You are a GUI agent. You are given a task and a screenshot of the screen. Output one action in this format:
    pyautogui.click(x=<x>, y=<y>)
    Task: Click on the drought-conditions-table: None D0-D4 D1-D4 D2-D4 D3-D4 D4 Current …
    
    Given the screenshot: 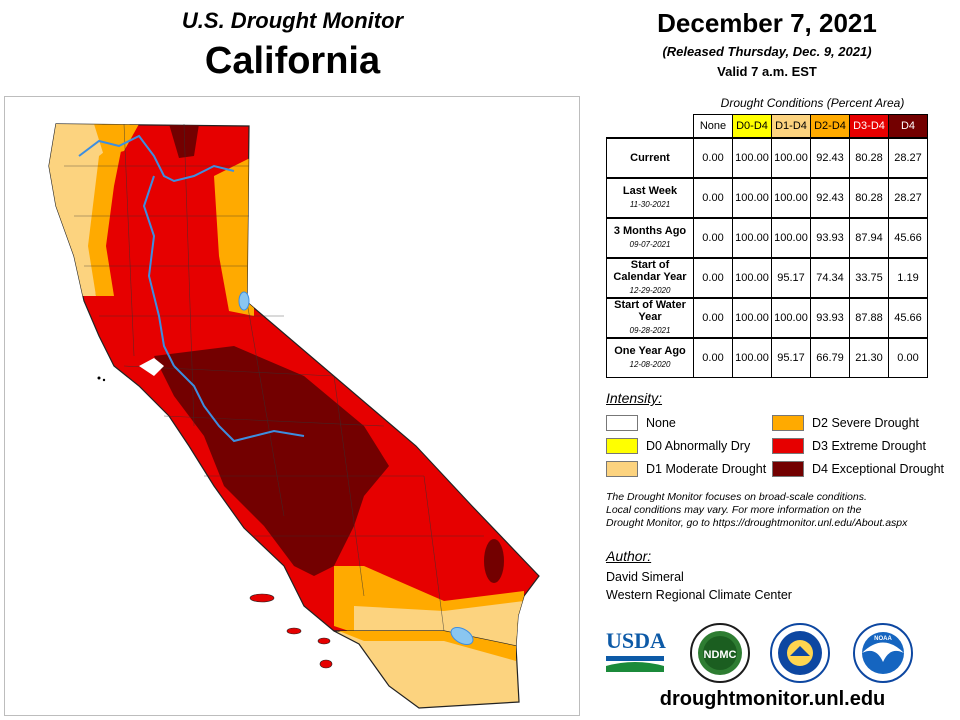 What is the action you would take?
    pyautogui.click(x=767, y=246)
    